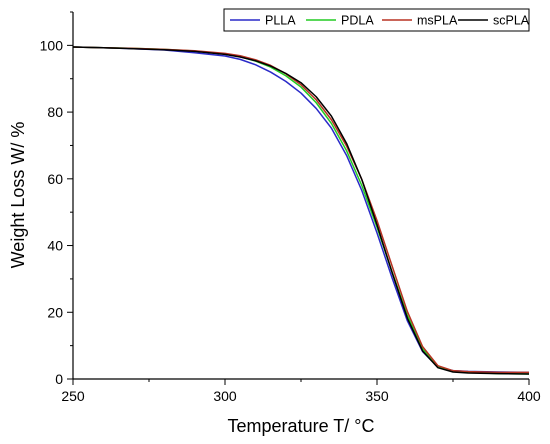 The width and height of the screenshot is (550, 444). What do you see at coordinates (380, 21) in the screenshot?
I see `legend-items: PLLA PDLA msPLA scPLA` at bounding box center [380, 21].